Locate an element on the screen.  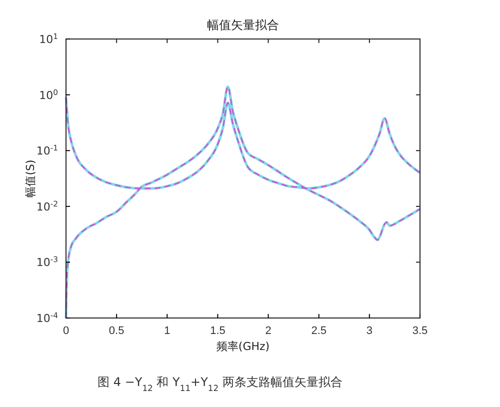
y-tick-label: 10$^{-3}$ is located at coordinates (47, 262).